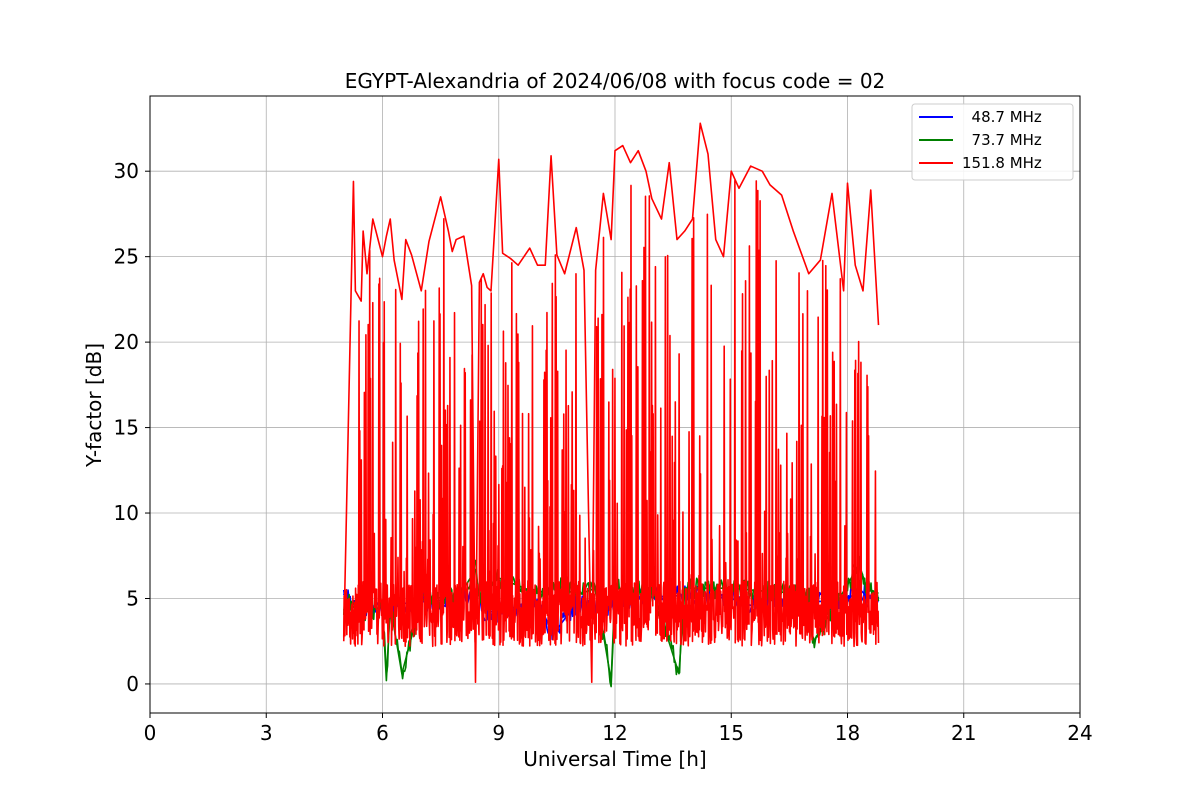 The image size is (1200, 800). Describe the element at coordinates (132, 684) in the screenshot. I see `y-tick-label: 0` at that location.